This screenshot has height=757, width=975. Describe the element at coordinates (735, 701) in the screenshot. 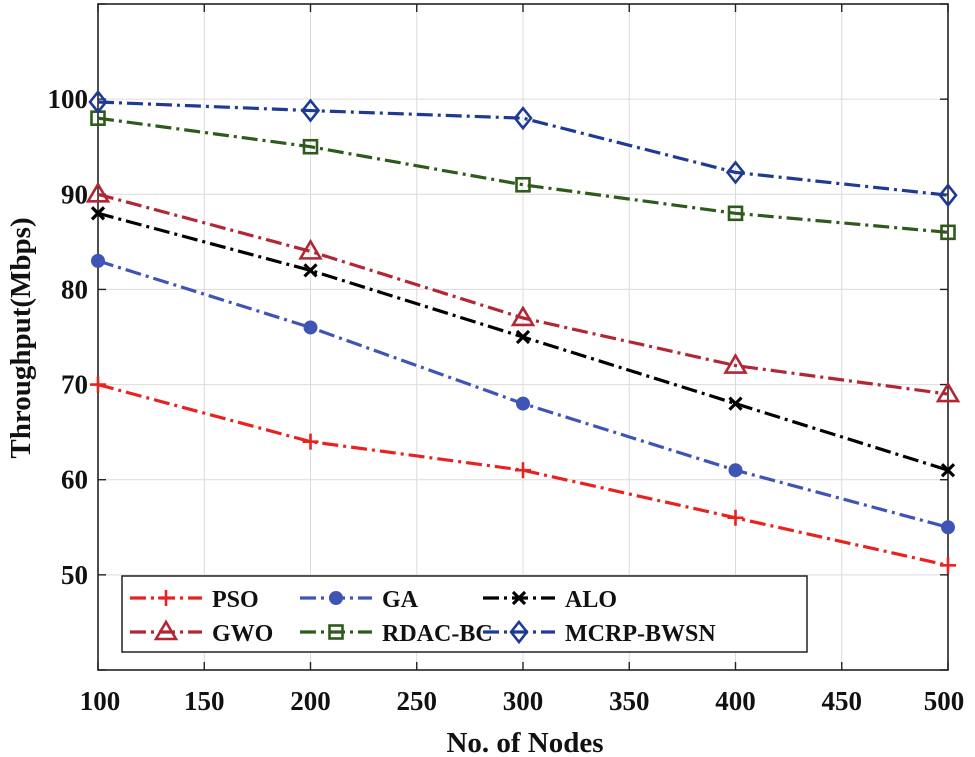

I see `x-tick-label: 400` at that location.